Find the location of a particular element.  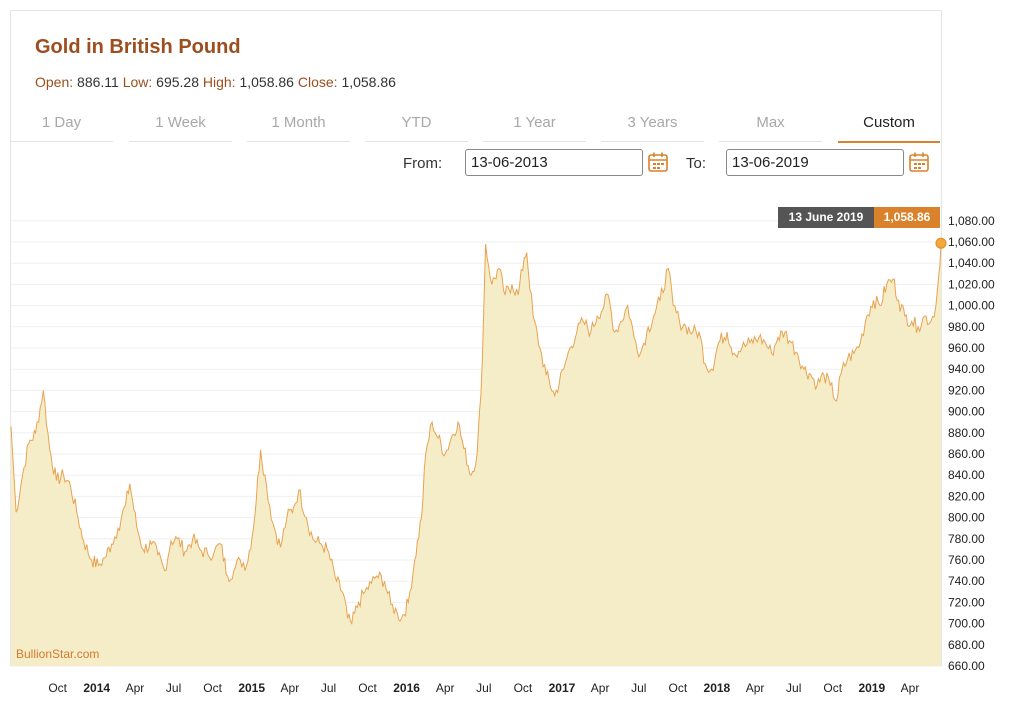

to-calendar-icon is located at coordinates (919, 162).